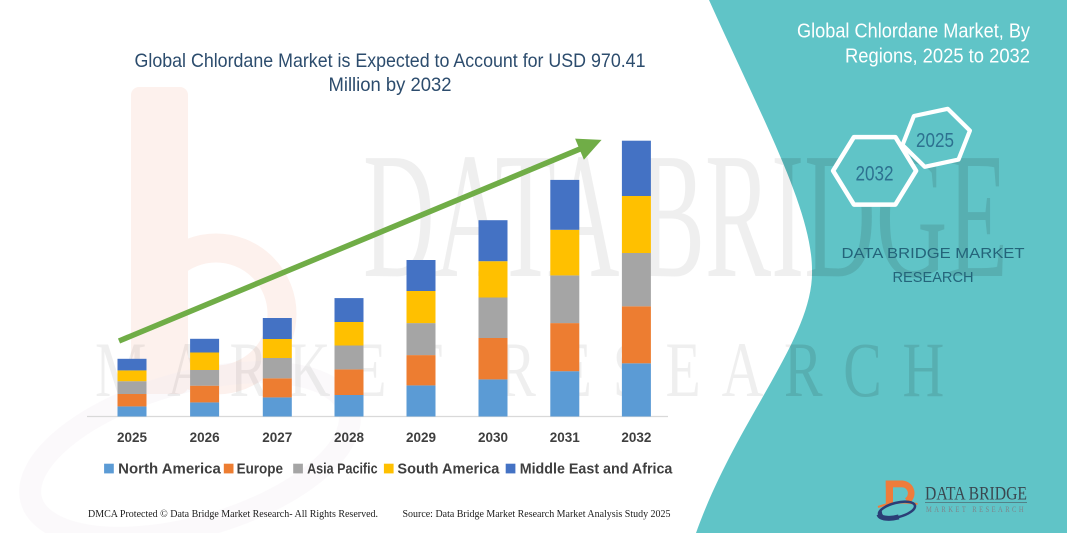  Describe the element at coordinates (933, 253) in the screenshot. I see `svg-text: DATA BRIDGE MARKET` at that location.